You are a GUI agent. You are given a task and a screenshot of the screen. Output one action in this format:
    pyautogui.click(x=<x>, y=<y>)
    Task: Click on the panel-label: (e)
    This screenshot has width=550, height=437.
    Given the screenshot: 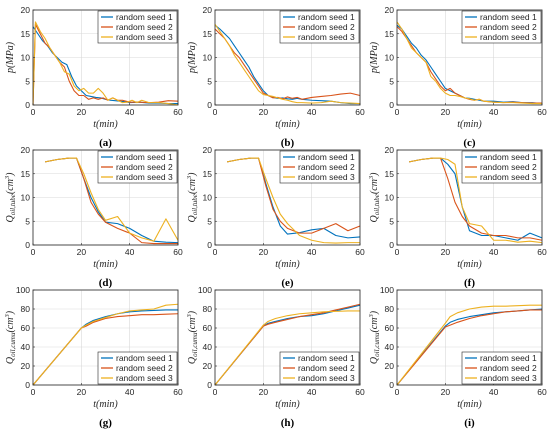 What is the action you would take?
    pyautogui.click(x=287, y=283)
    